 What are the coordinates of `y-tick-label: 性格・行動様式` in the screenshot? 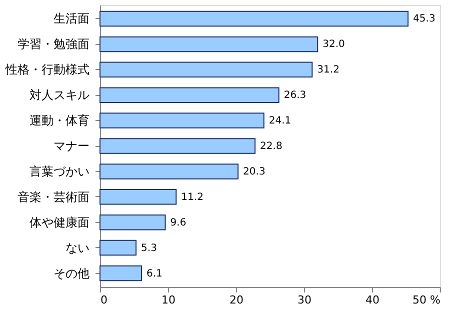 It's located at (47, 69).